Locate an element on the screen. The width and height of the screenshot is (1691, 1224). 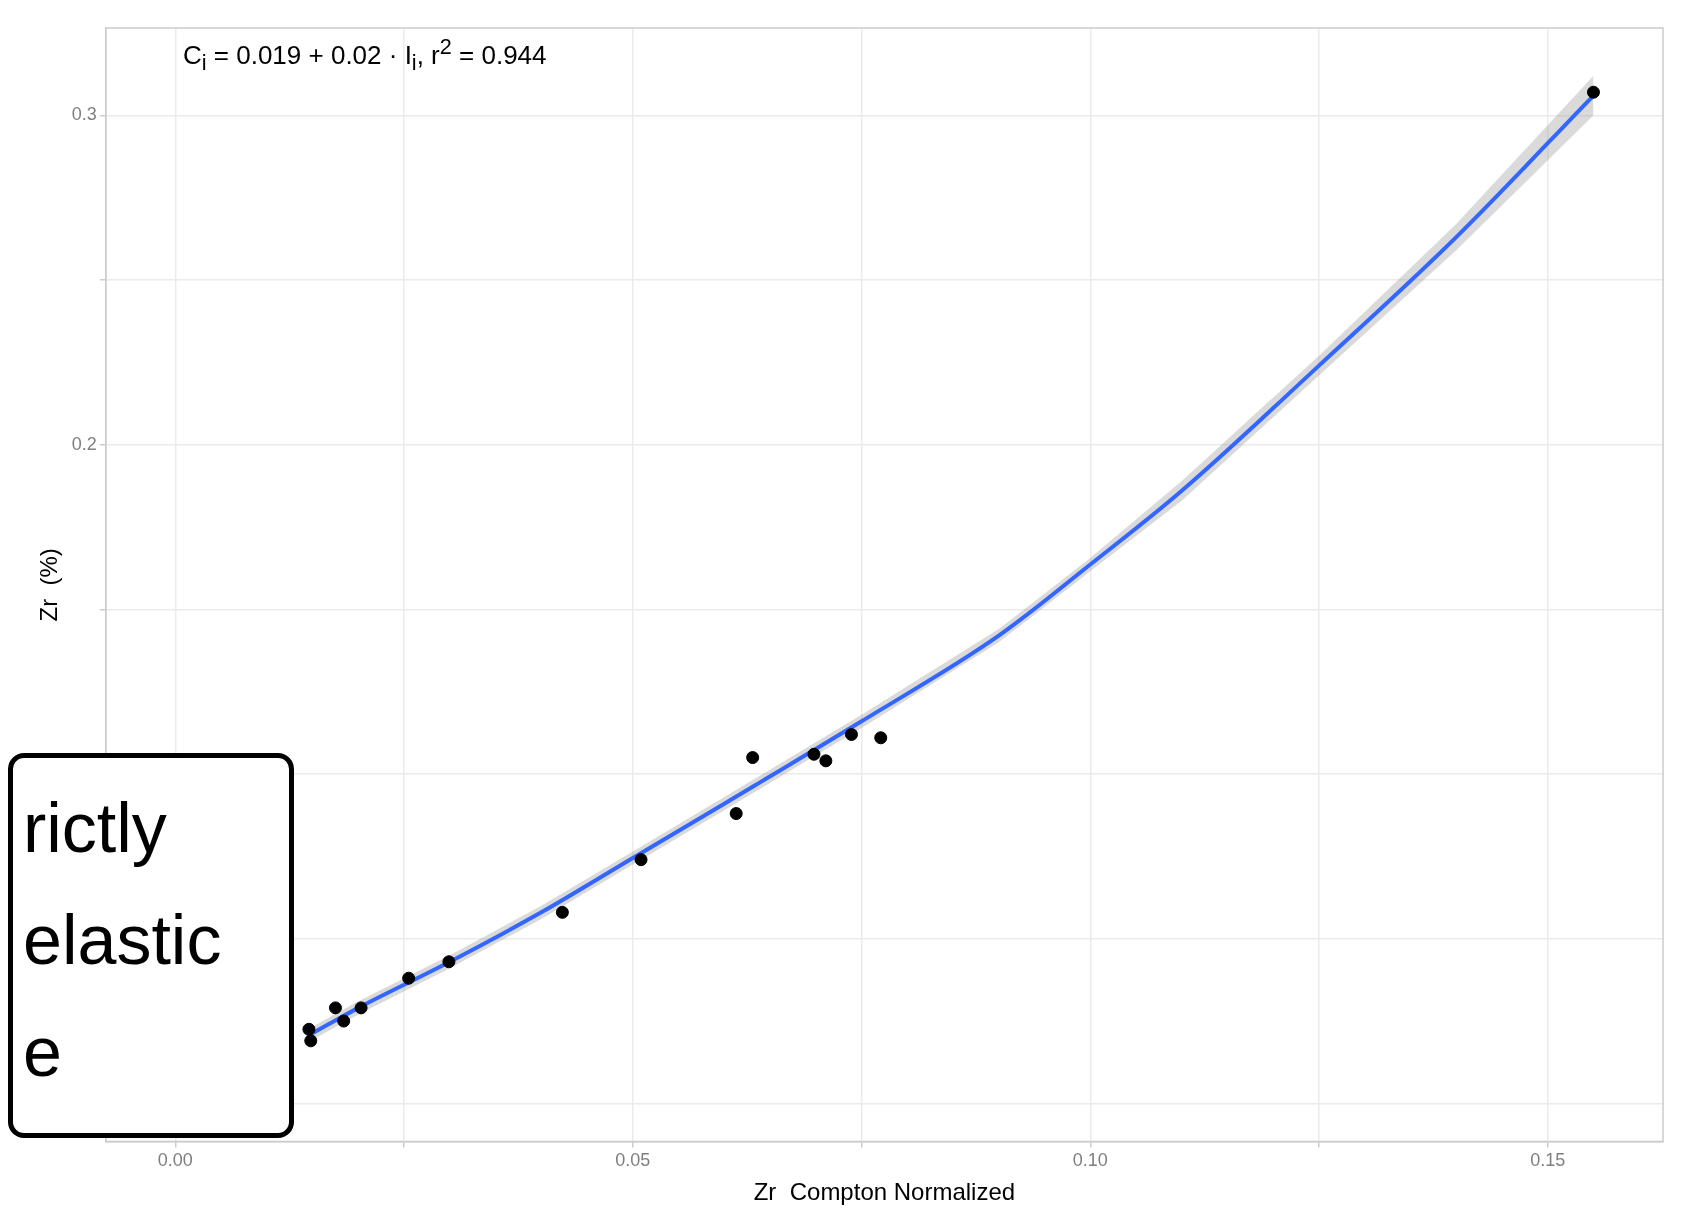
y-tick-label: 0.2 is located at coordinates (84, 443).